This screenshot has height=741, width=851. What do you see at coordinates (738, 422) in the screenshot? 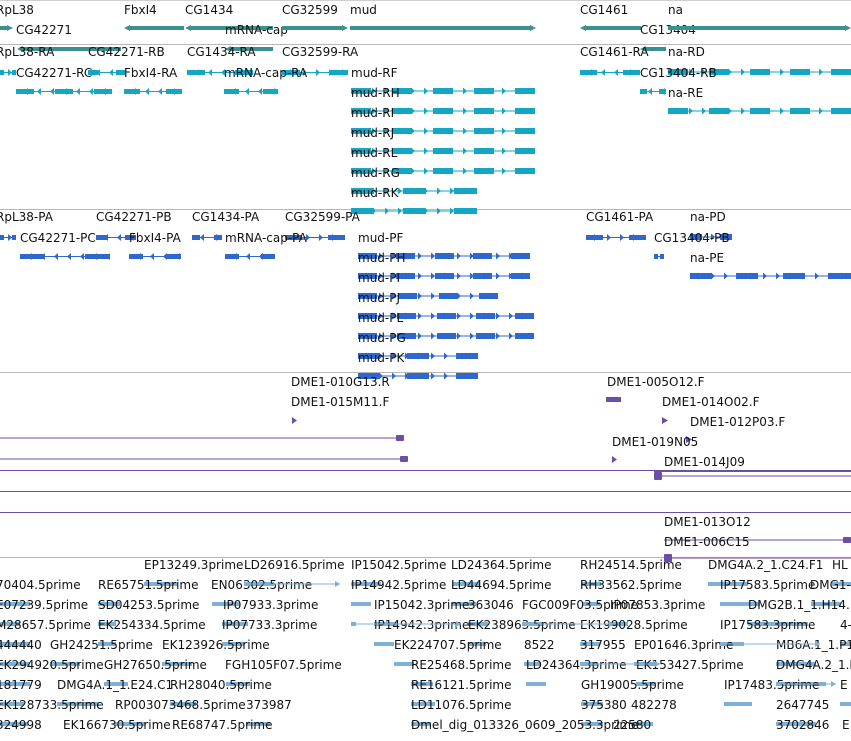
I see `clone-4-label: DME1-012P03.F` at bounding box center [738, 422].